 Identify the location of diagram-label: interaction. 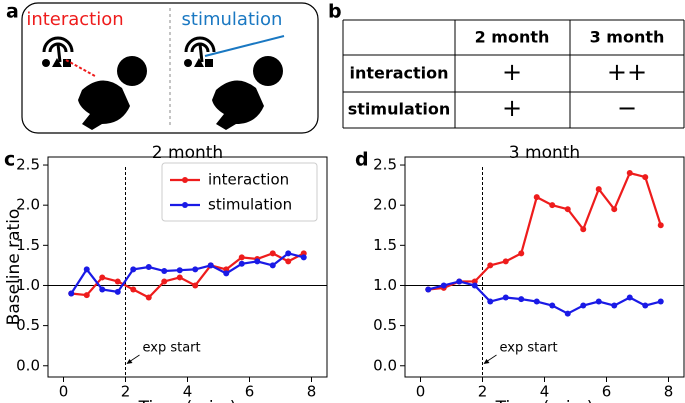
(74, 19).